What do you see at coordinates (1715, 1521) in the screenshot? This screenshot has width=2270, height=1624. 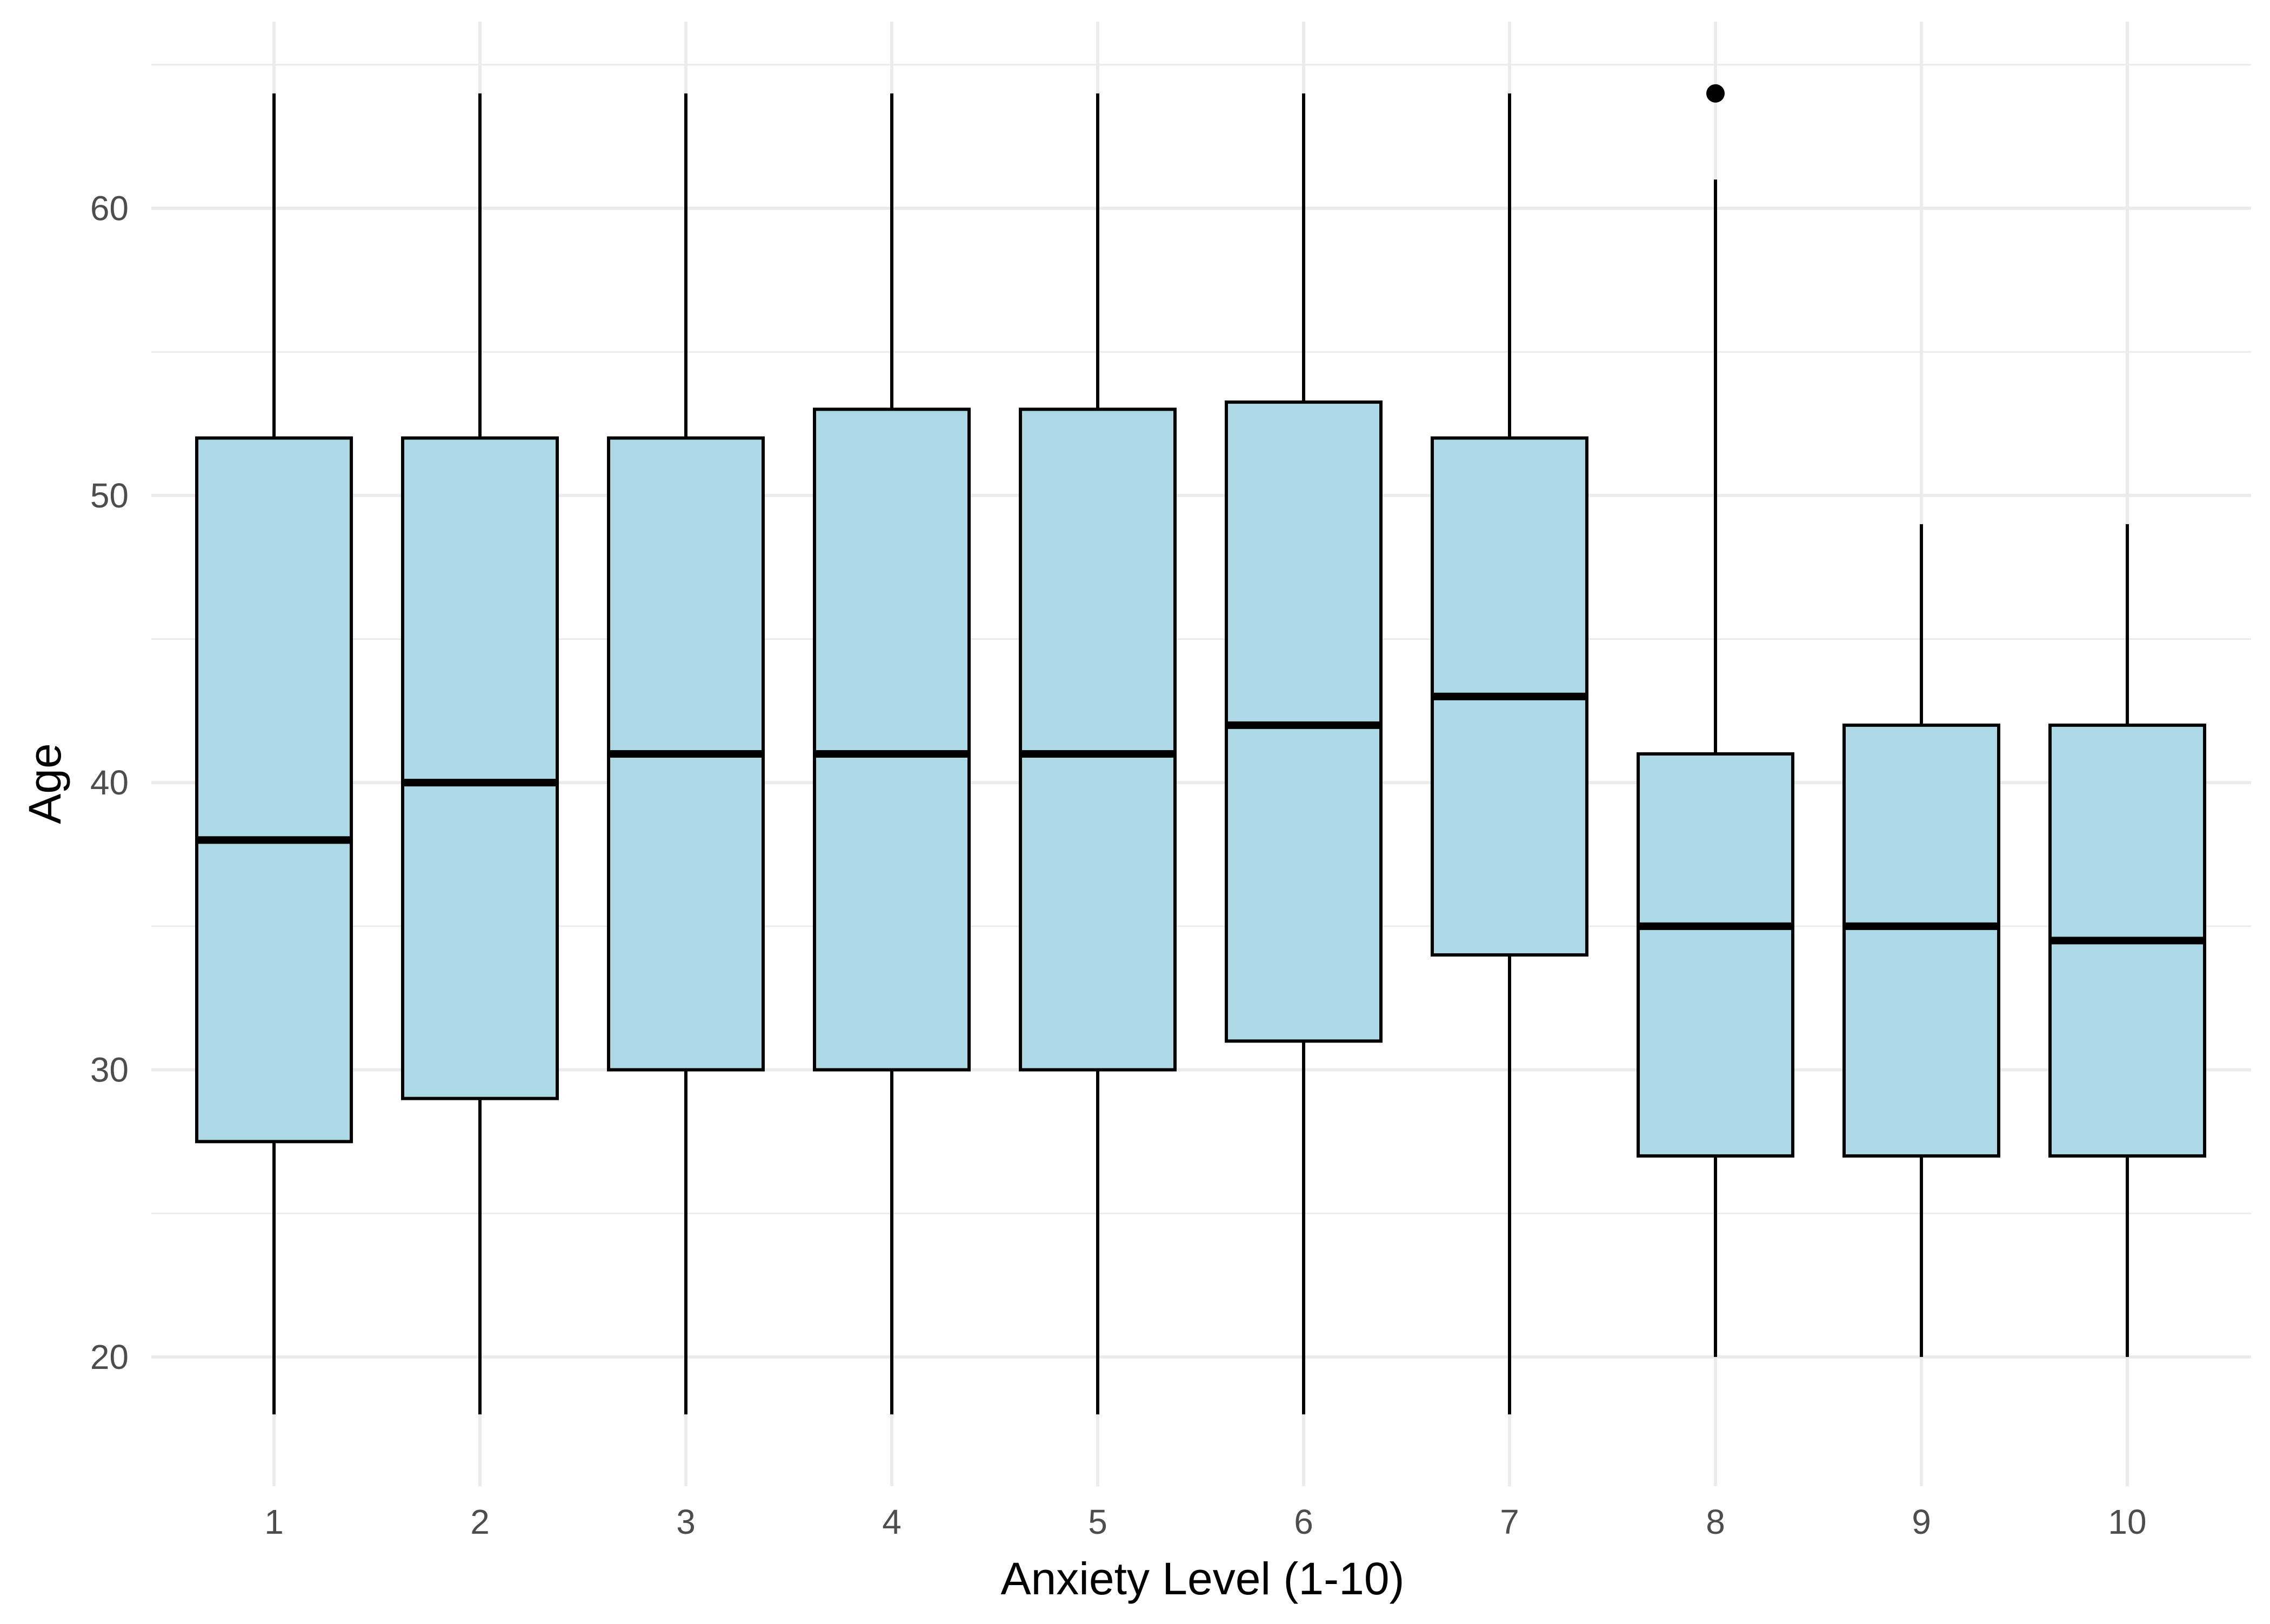 I see `x-tick-label: 8` at bounding box center [1715, 1521].